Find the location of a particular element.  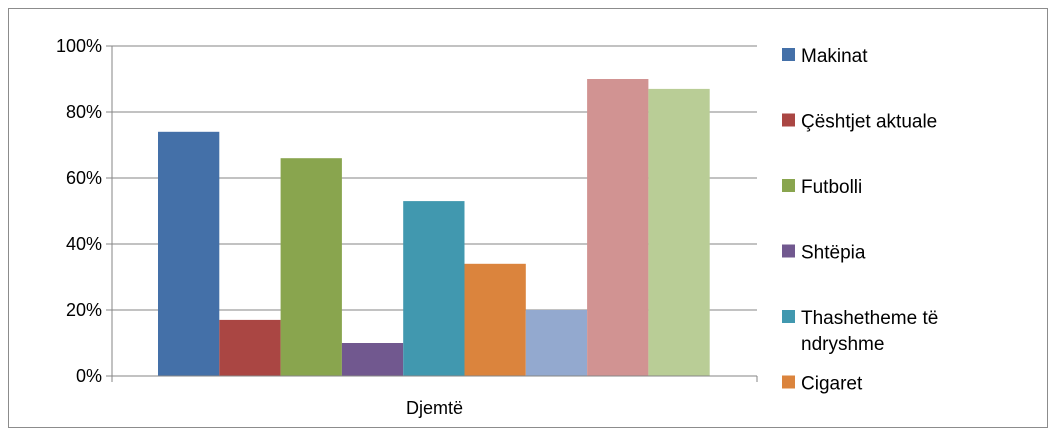

y-tick-label: 0% is located at coordinates (89, 376).